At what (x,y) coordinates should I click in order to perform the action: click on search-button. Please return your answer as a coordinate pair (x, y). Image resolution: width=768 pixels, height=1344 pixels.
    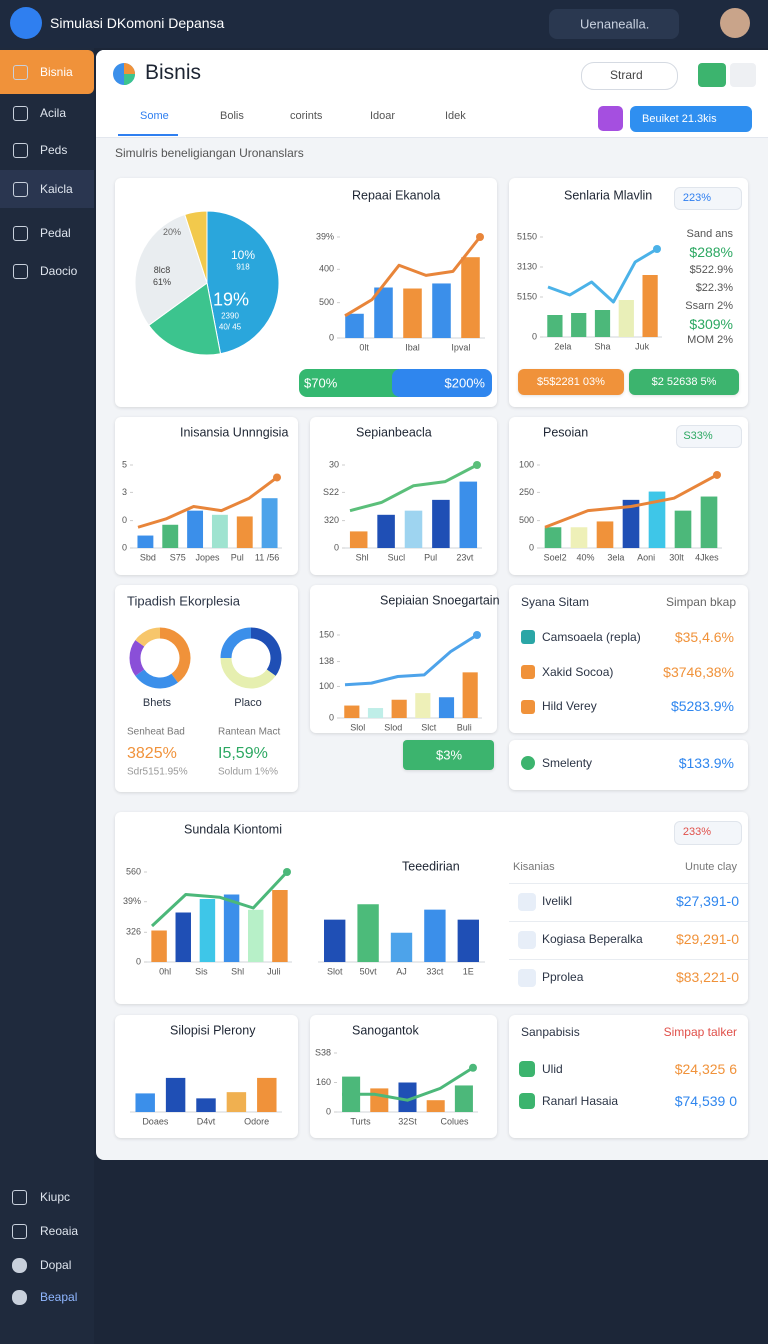
    Looking at the image, I should click on (629, 76).